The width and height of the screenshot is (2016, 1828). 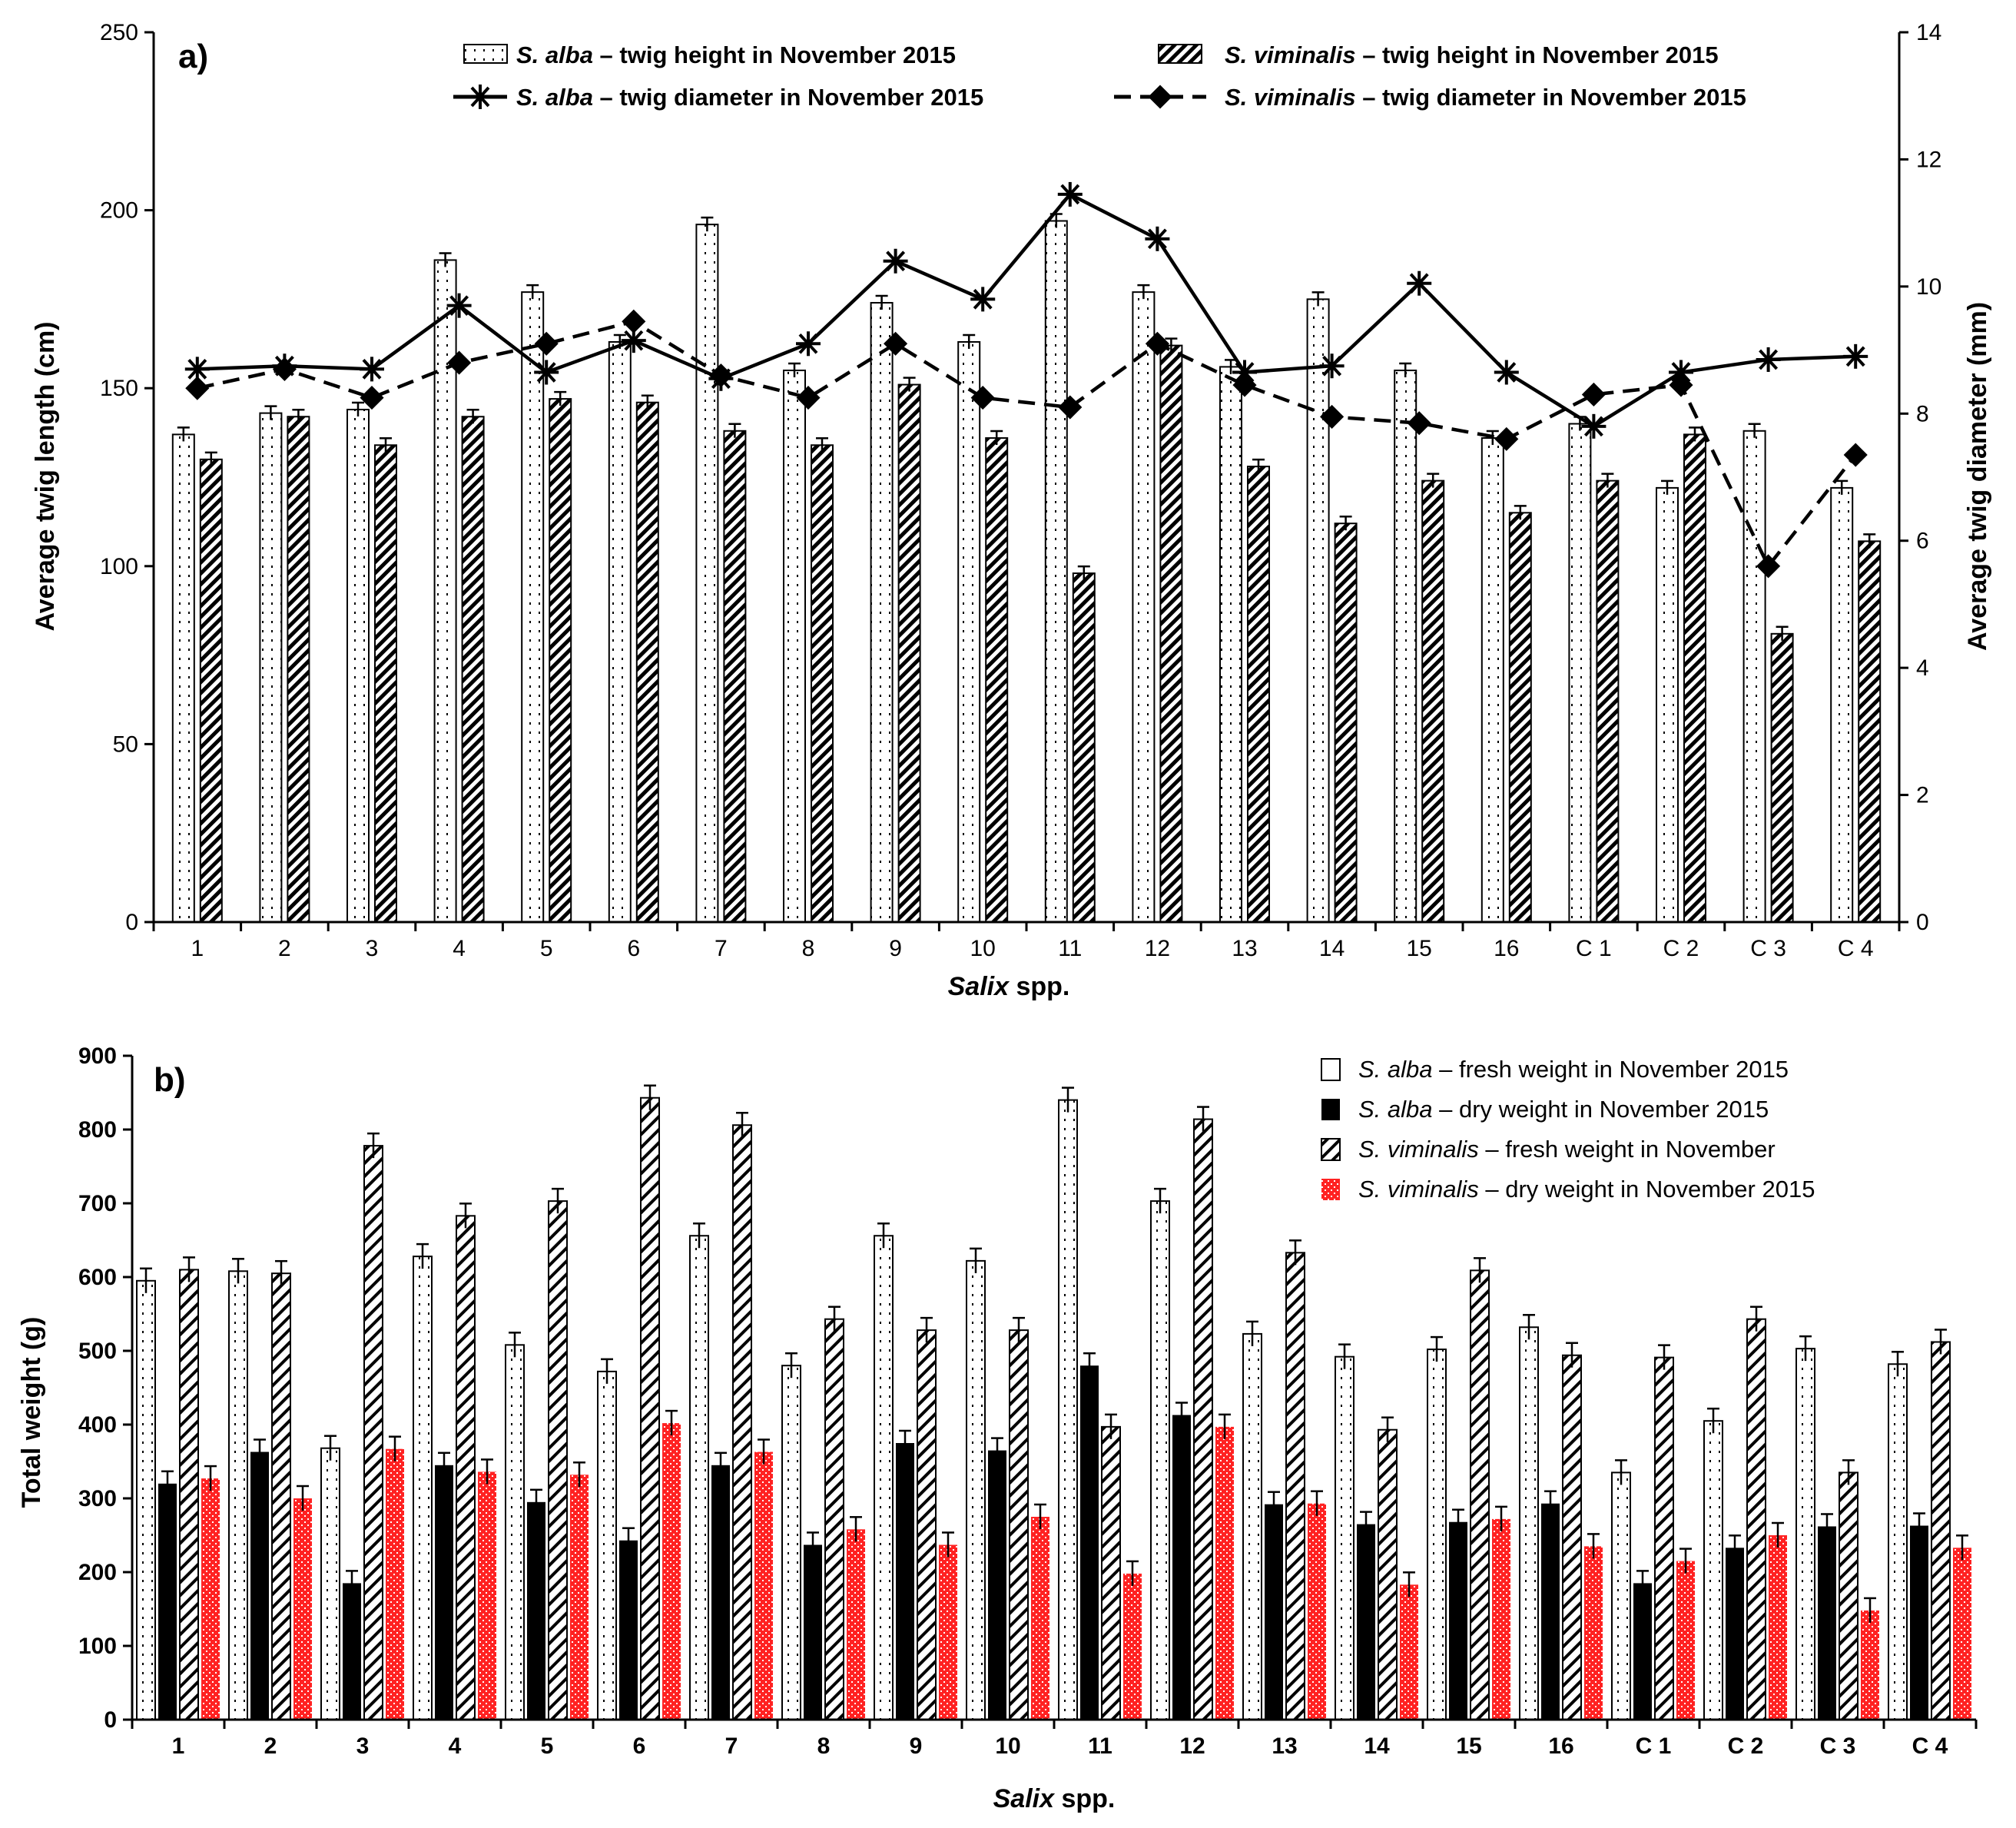 I want to click on xtick-label-b-7: 8, so click(x=824, y=1746).